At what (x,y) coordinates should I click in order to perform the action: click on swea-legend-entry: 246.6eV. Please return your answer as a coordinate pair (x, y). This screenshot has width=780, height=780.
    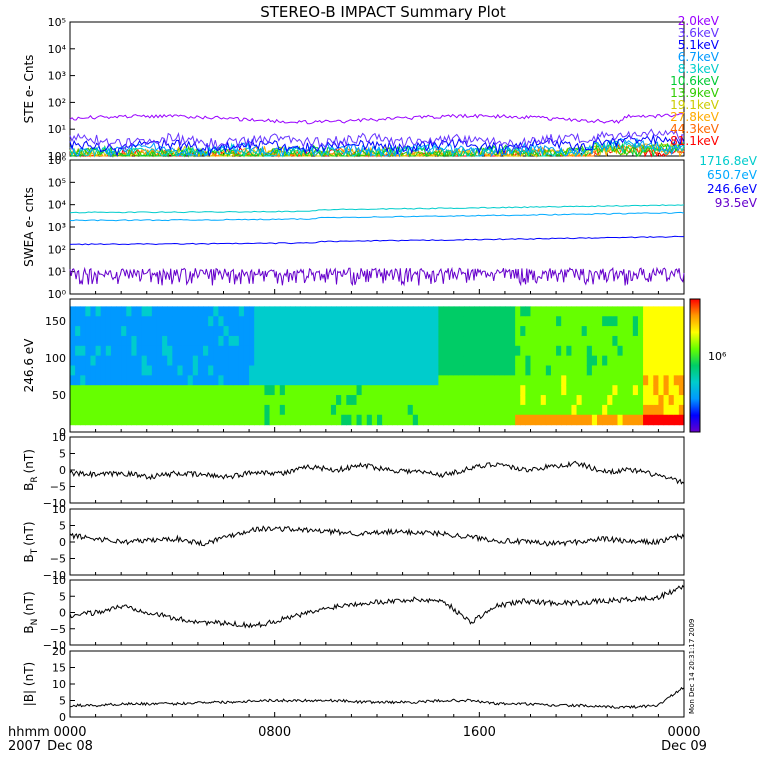
    Looking at the image, I should click on (732, 189).